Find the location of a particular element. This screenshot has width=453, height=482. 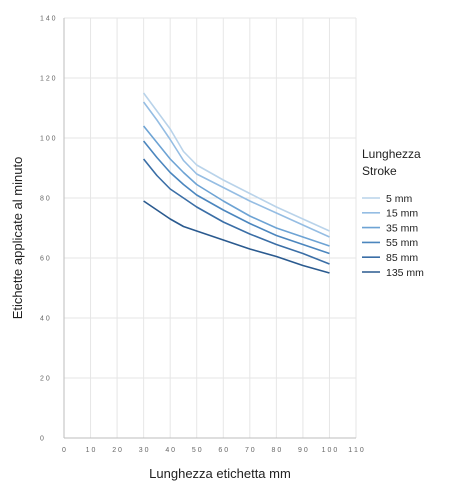

series-line-35-mm is located at coordinates (236, 186).